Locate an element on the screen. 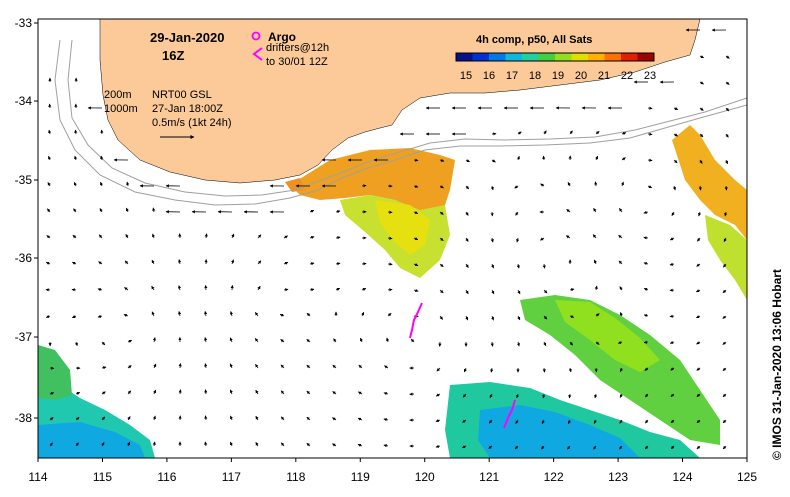 Image resolution: width=790 pixels, height=497 pixels. isobath-1000m-label: 1000m is located at coordinates (121, 109).